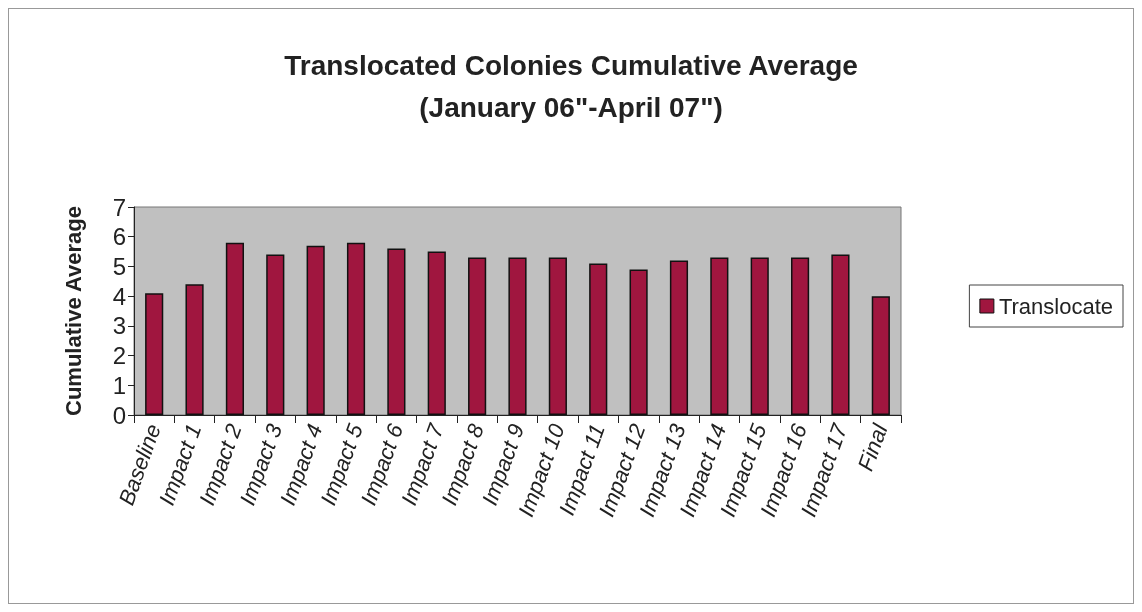 This screenshot has height=612, width=1142. Describe the element at coordinates (119, 266) in the screenshot. I see `y-tick-label: 5` at that location.